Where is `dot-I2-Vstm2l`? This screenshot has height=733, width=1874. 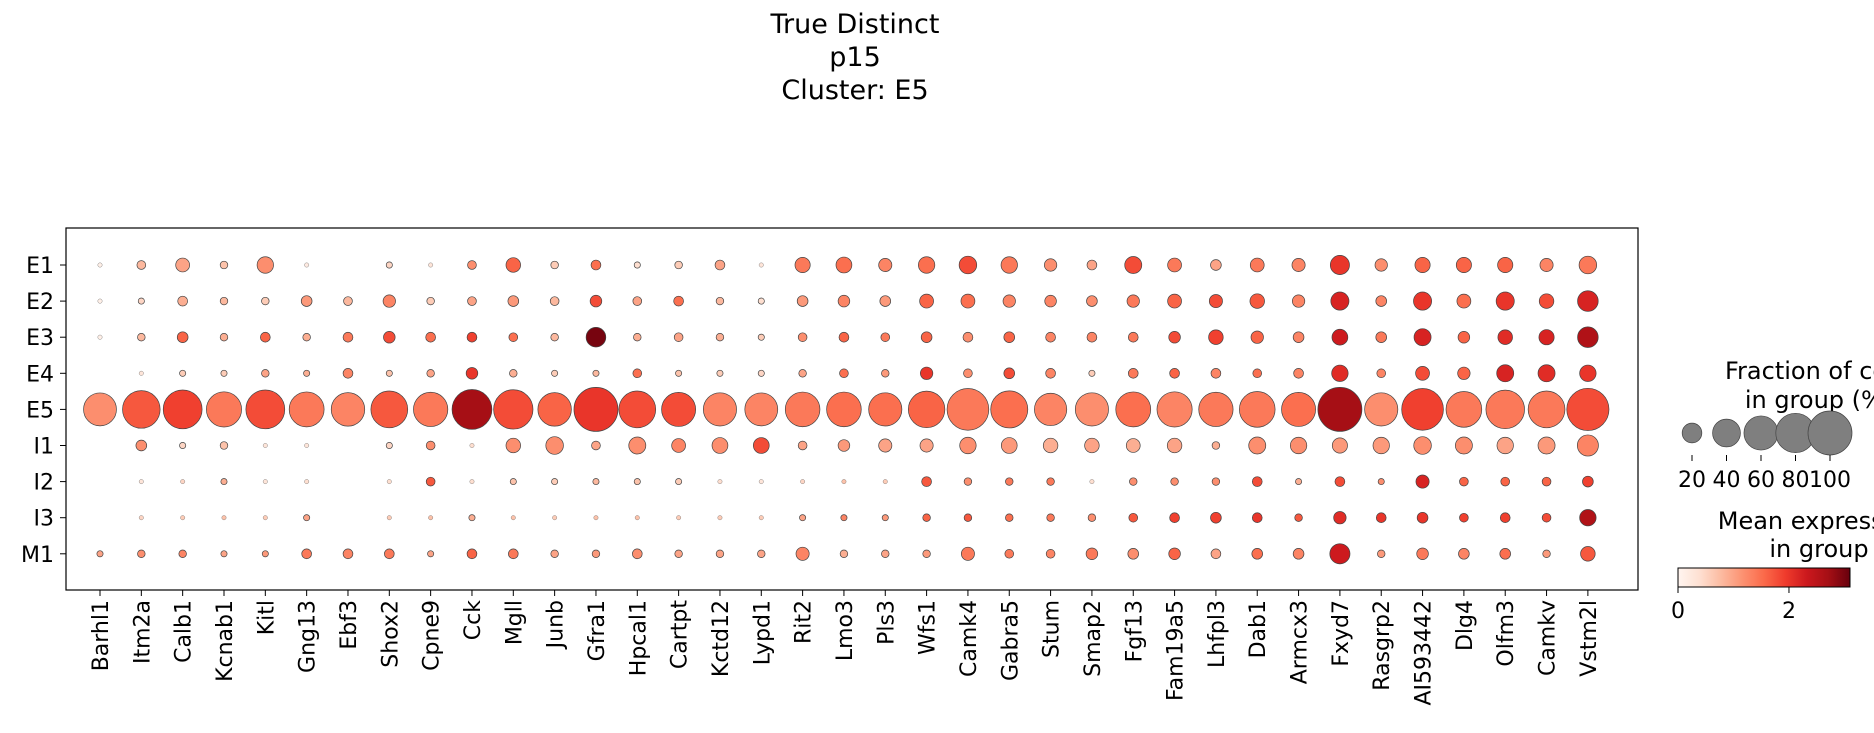
dot-I2-Vstm2l is located at coordinates (1588, 481).